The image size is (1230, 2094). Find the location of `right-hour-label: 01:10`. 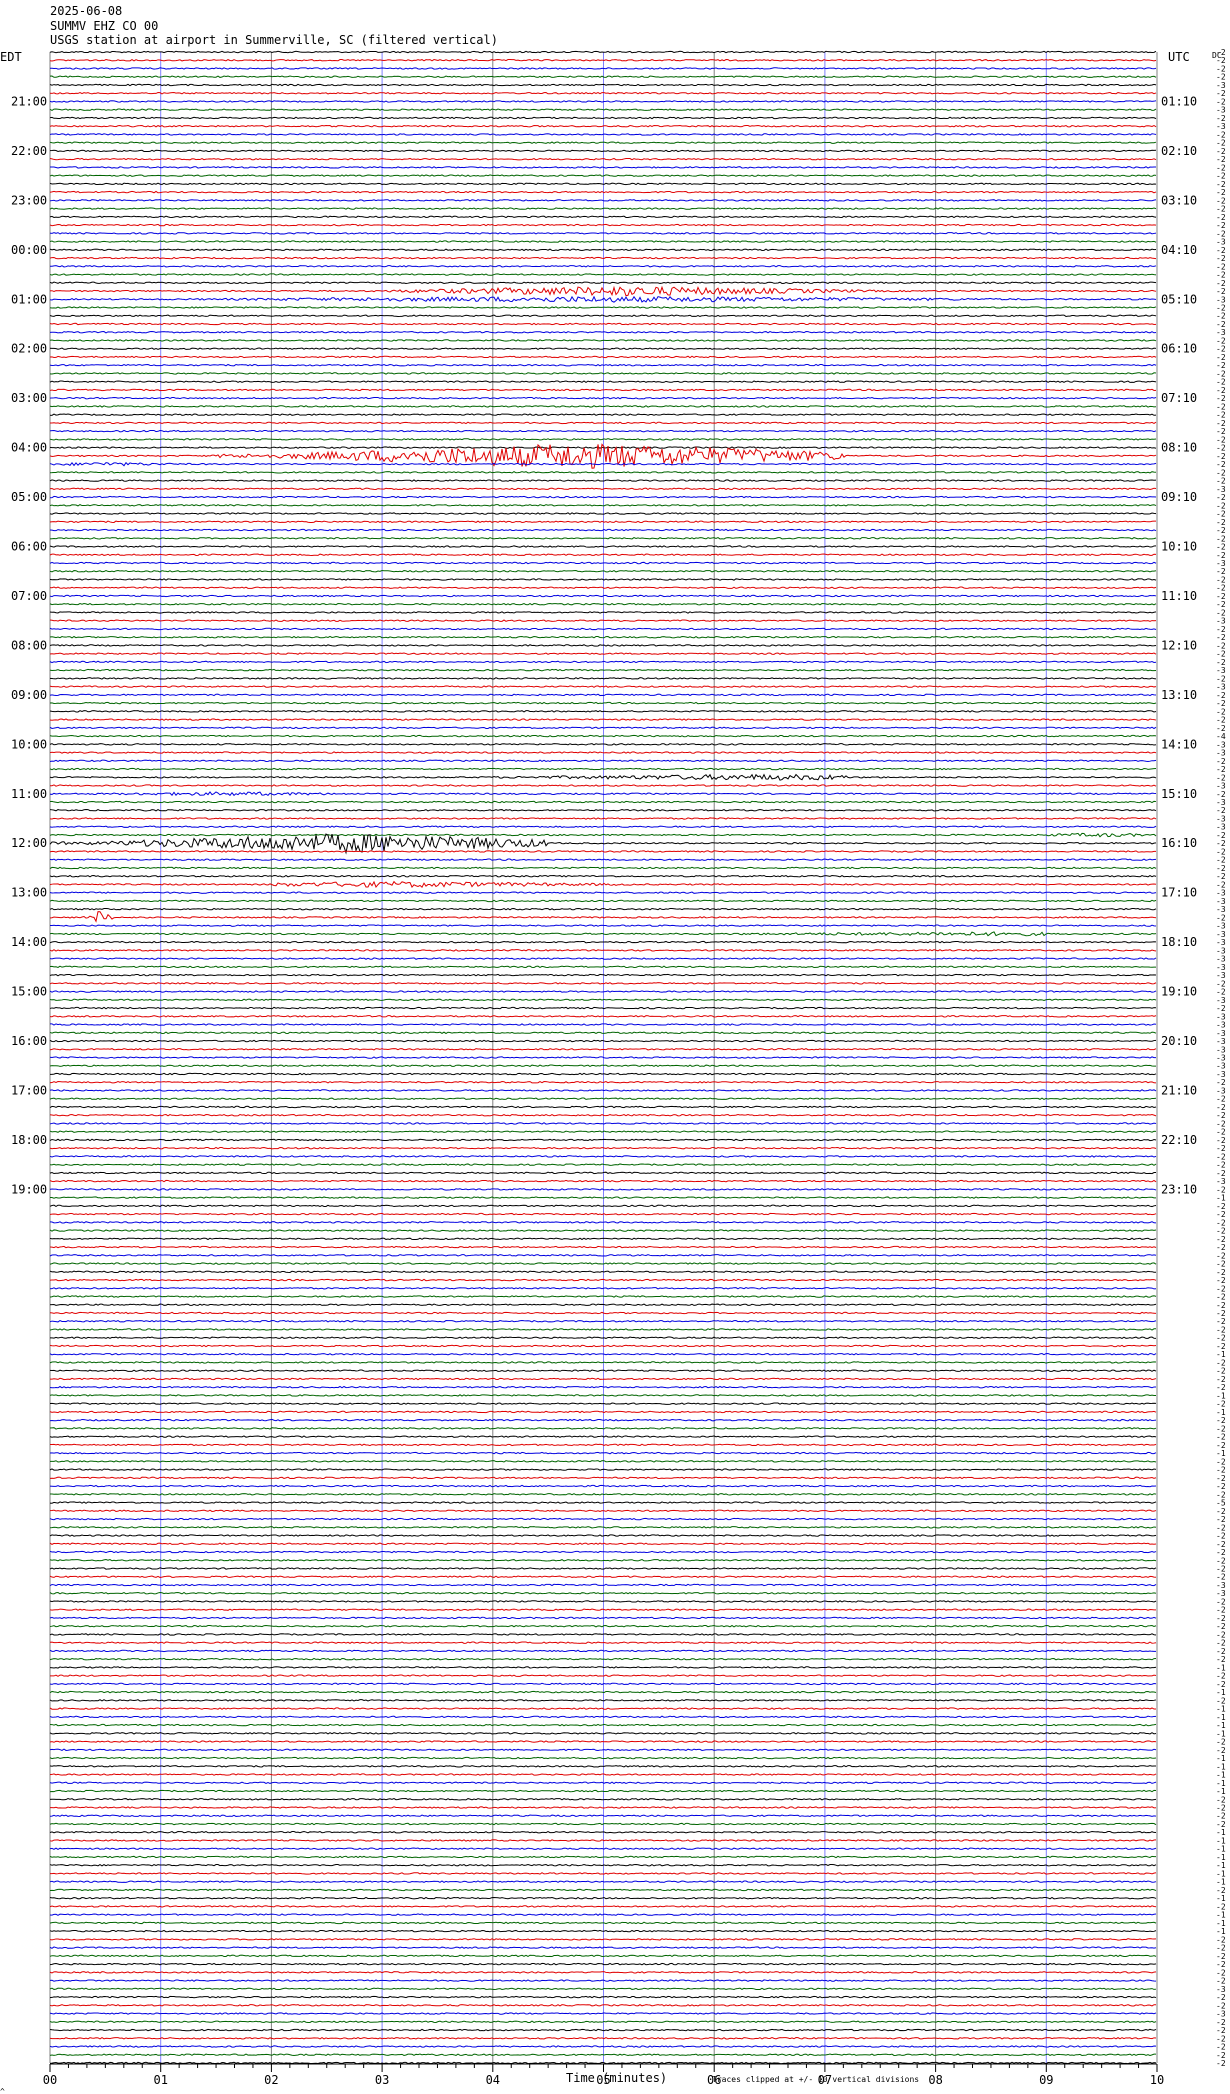

right-hour-label: 01:10 is located at coordinates (1179, 101).